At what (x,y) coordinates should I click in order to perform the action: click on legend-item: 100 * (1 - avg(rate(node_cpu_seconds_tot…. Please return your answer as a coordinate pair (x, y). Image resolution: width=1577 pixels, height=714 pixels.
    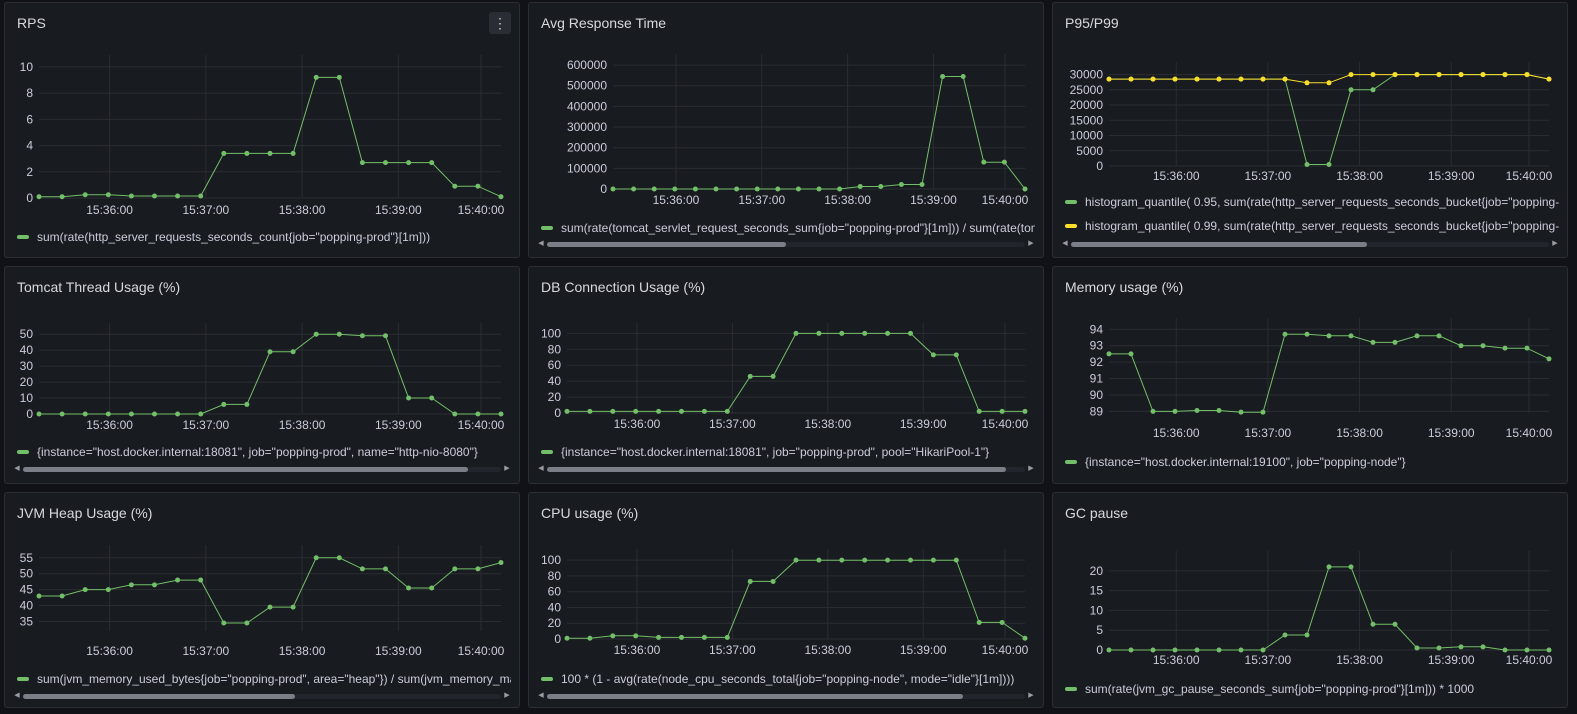
    Looking at the image, I should click on (788, 679).